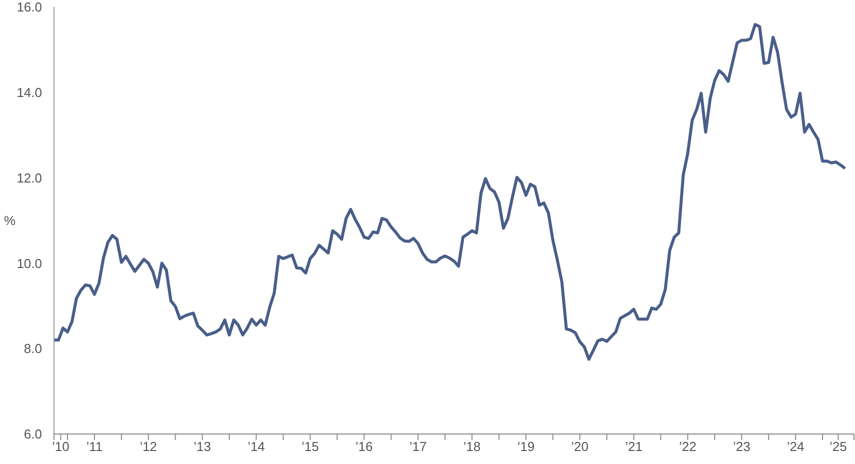 The image size is (855, 464). Describe the element at coordinates (838, 446) in the screenshot. I see `x-tick-label: ’25` at that location.